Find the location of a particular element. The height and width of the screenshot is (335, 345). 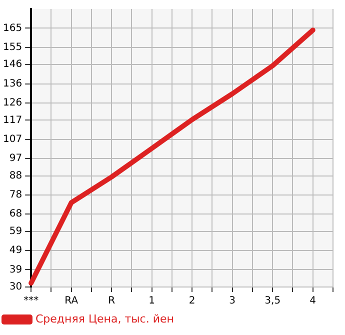

y-tick-label: 30 is located at coordinates (15, 287).